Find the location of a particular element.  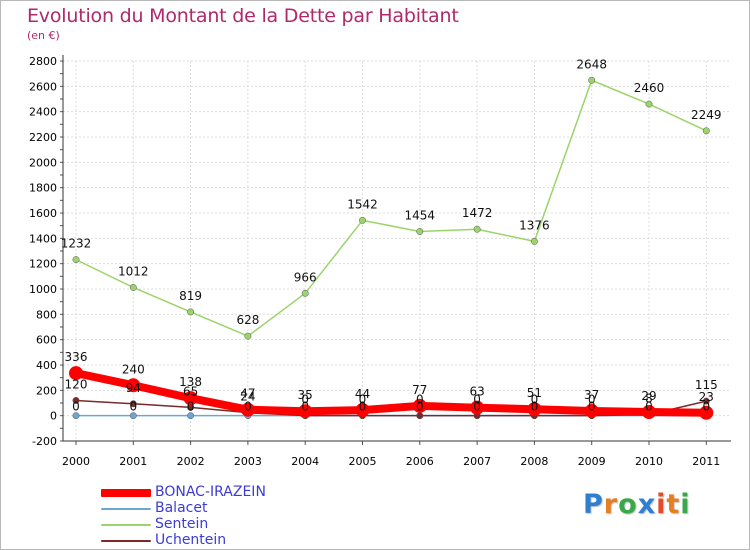

y-tick-label: 600 is located at coordinates (46, 340).